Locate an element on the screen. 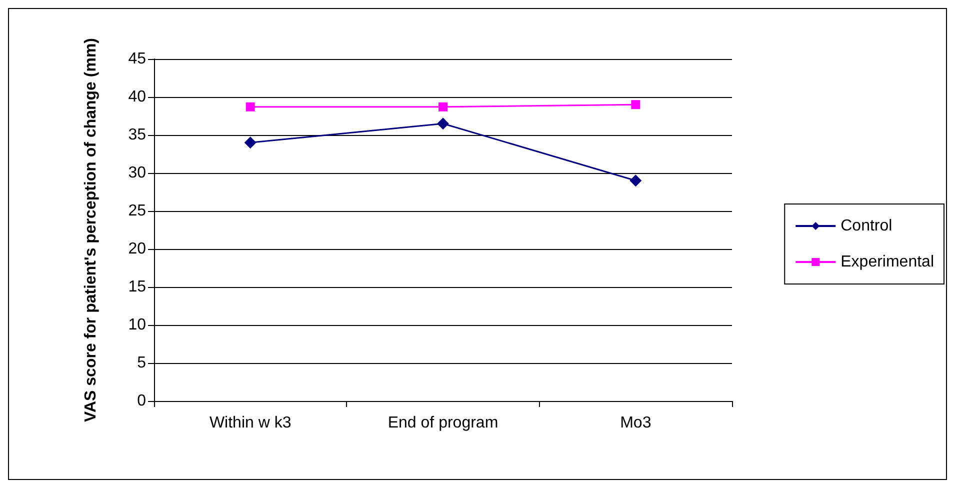  x-tick-label: Mo3 is located at coordinates (636, 423).